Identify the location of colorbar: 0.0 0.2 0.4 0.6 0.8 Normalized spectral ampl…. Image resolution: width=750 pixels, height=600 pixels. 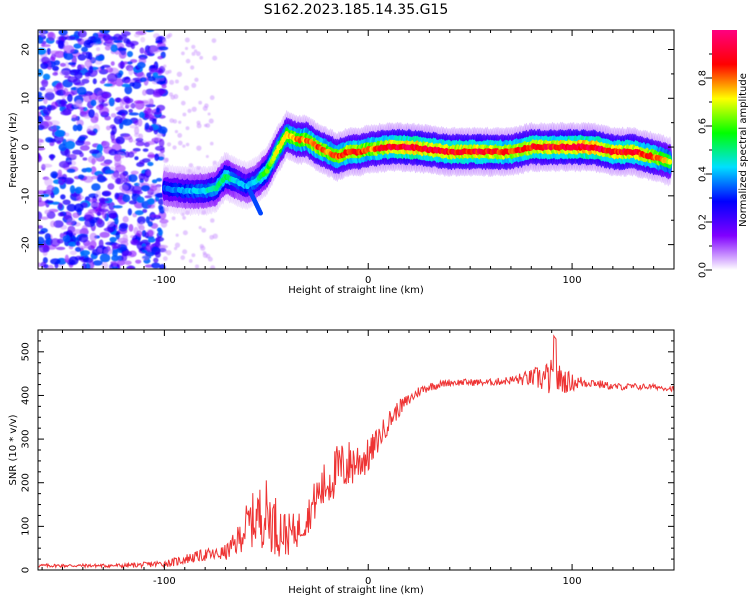
(723, 154).